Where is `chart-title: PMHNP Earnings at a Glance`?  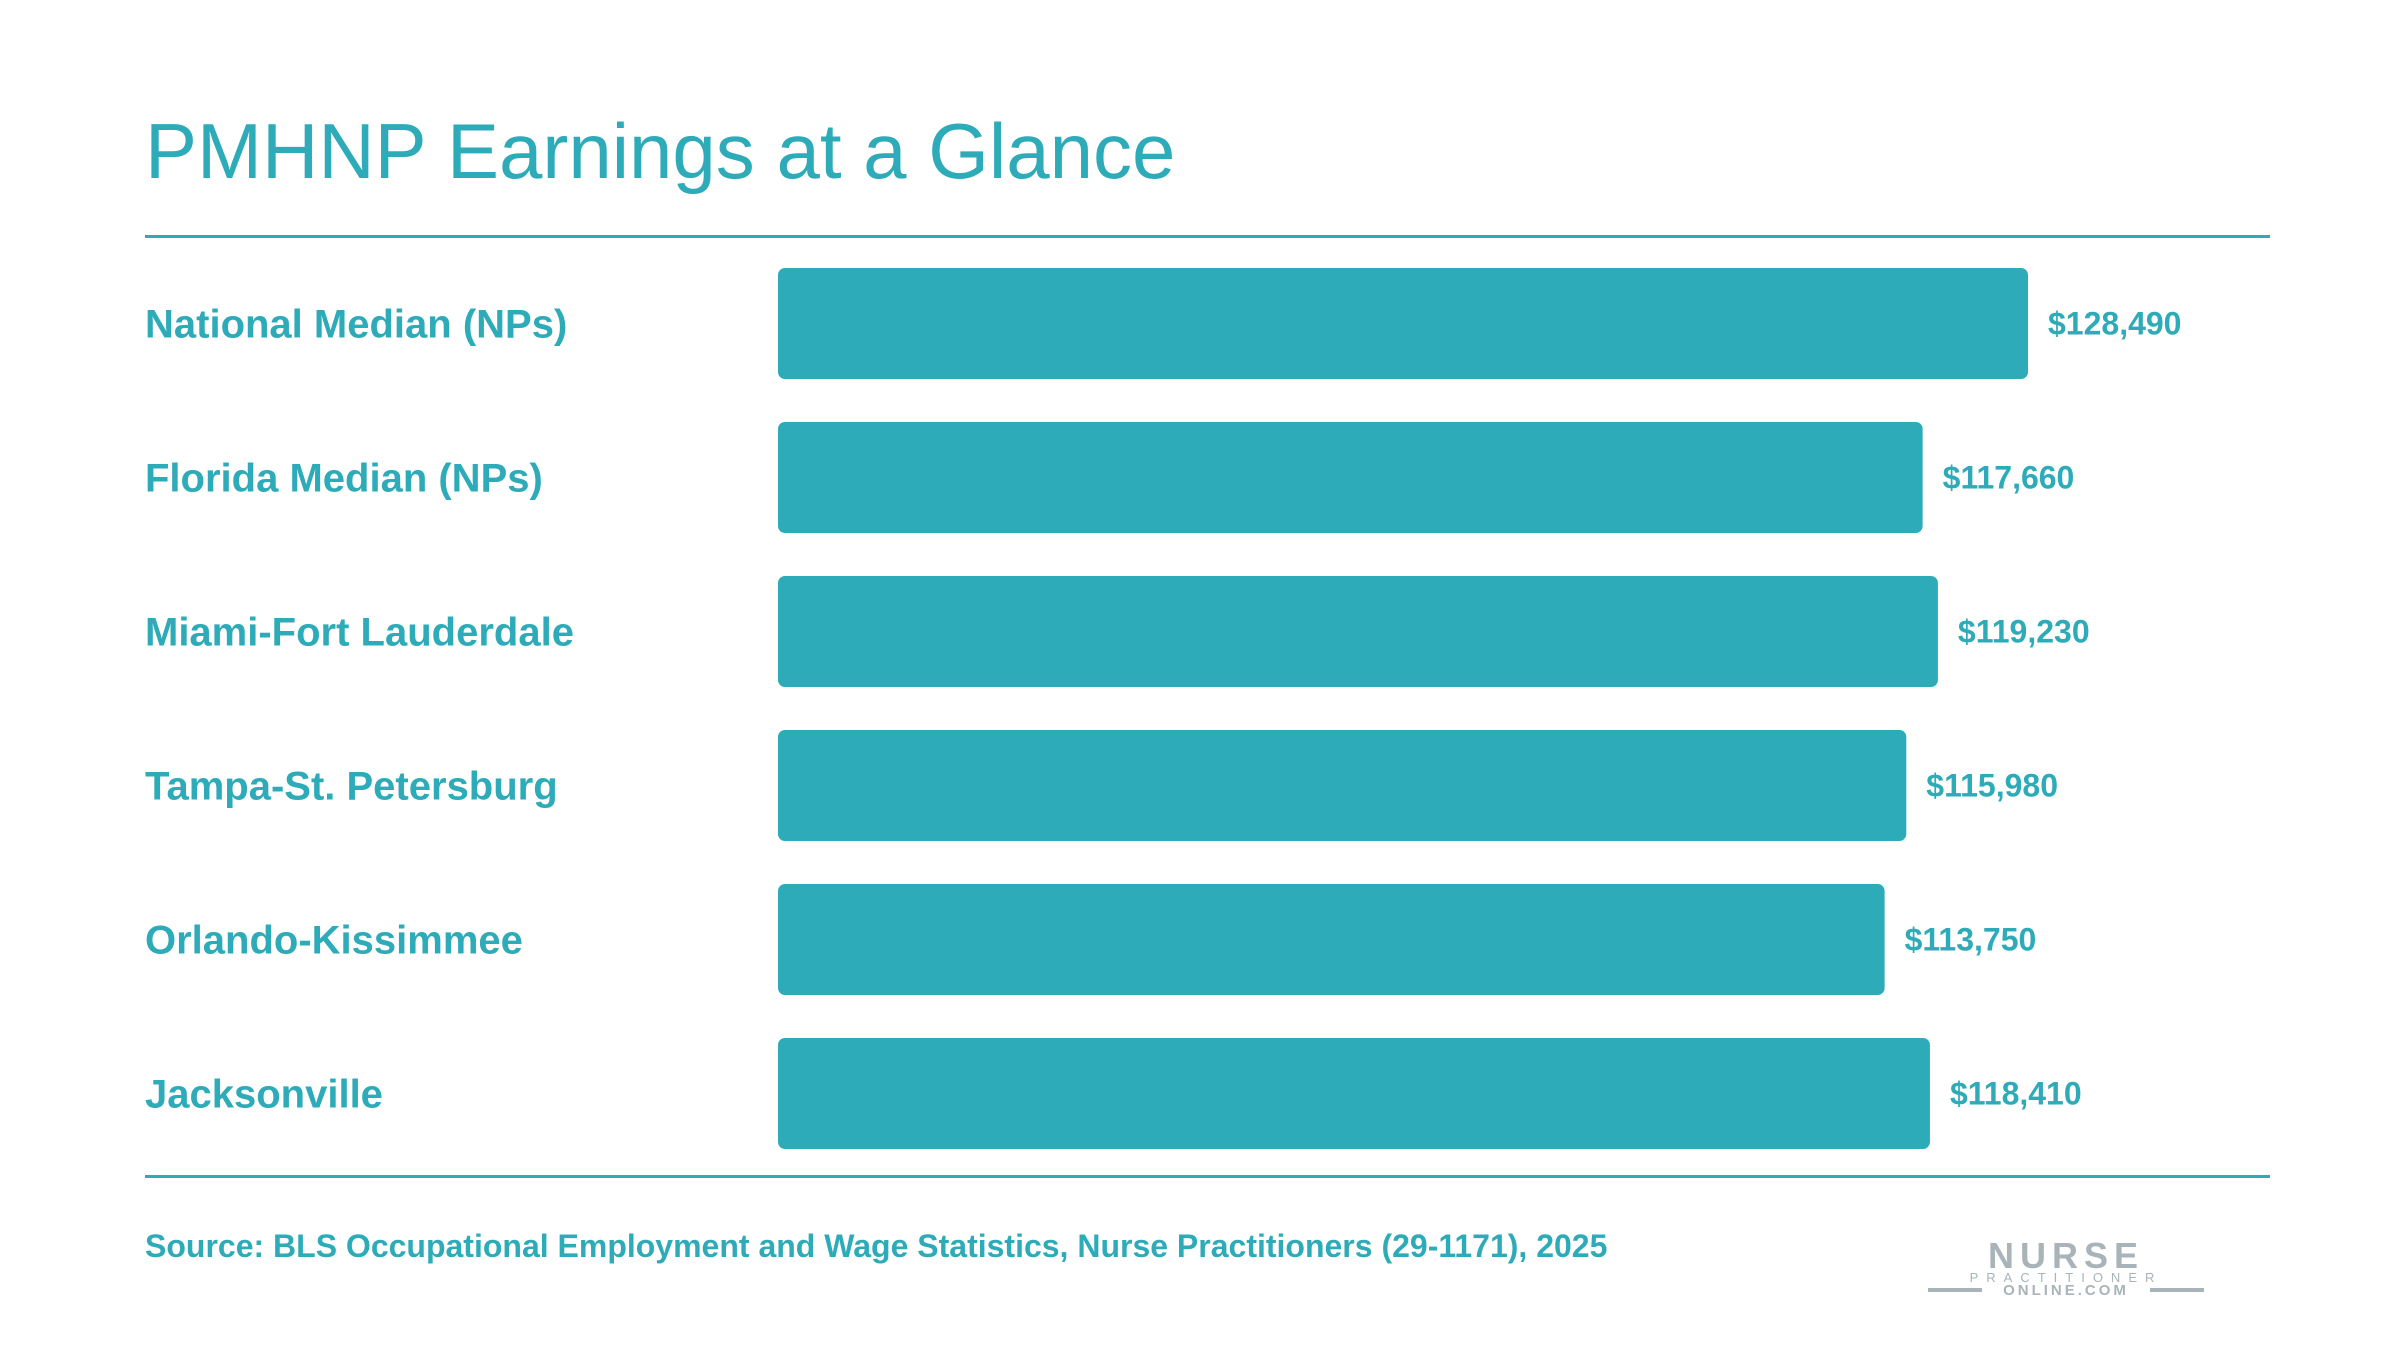 chart-title: PMHNP Earnings at a Glance is located at coordinates (660, 151).